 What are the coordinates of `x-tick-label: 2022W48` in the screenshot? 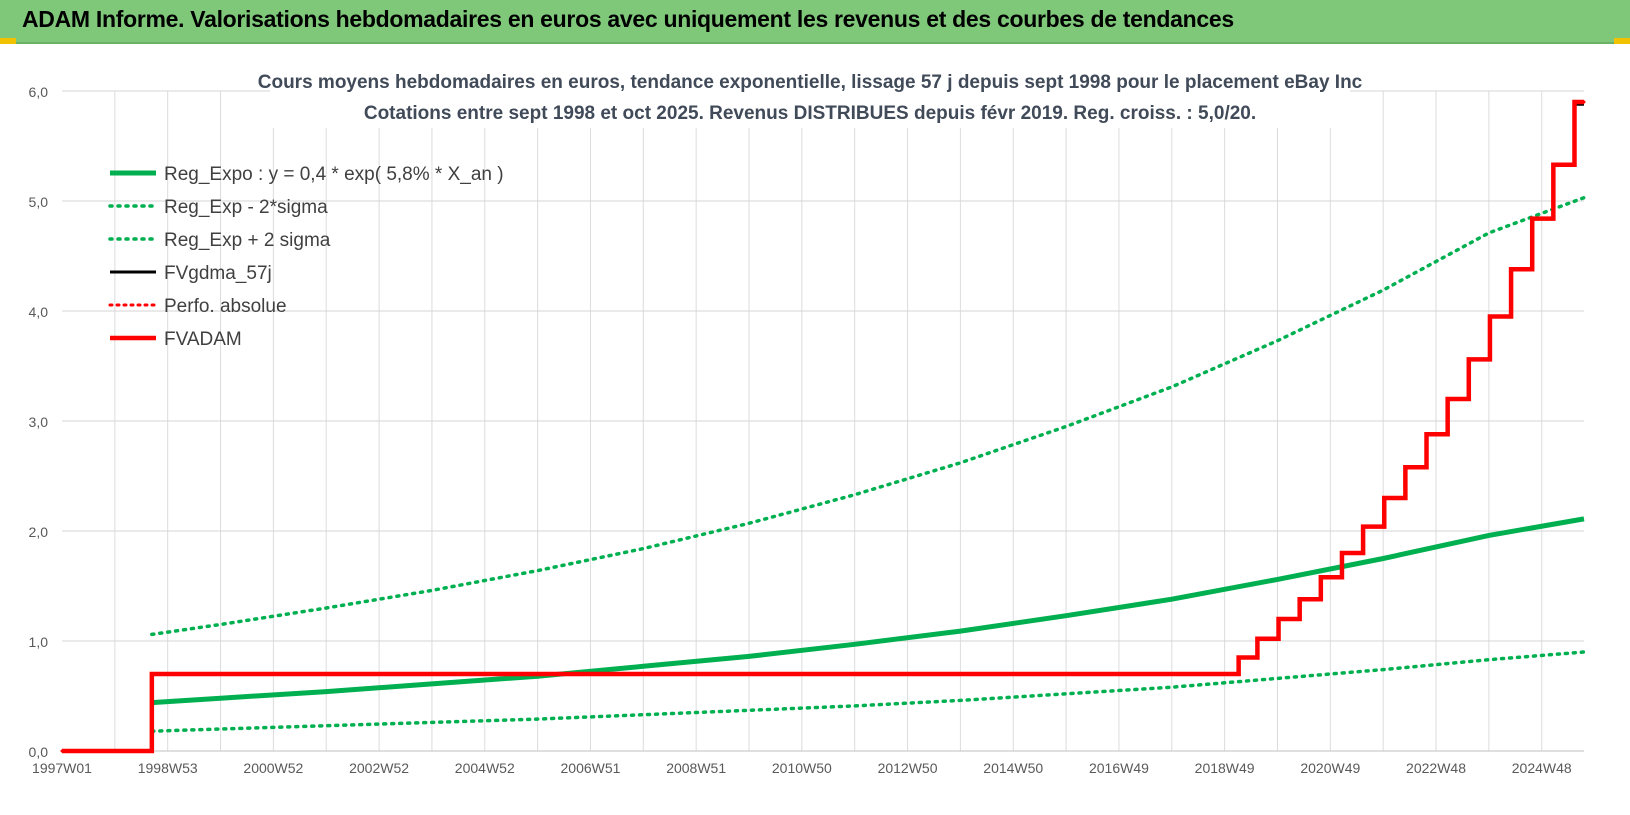 It's located at (1436, 768).